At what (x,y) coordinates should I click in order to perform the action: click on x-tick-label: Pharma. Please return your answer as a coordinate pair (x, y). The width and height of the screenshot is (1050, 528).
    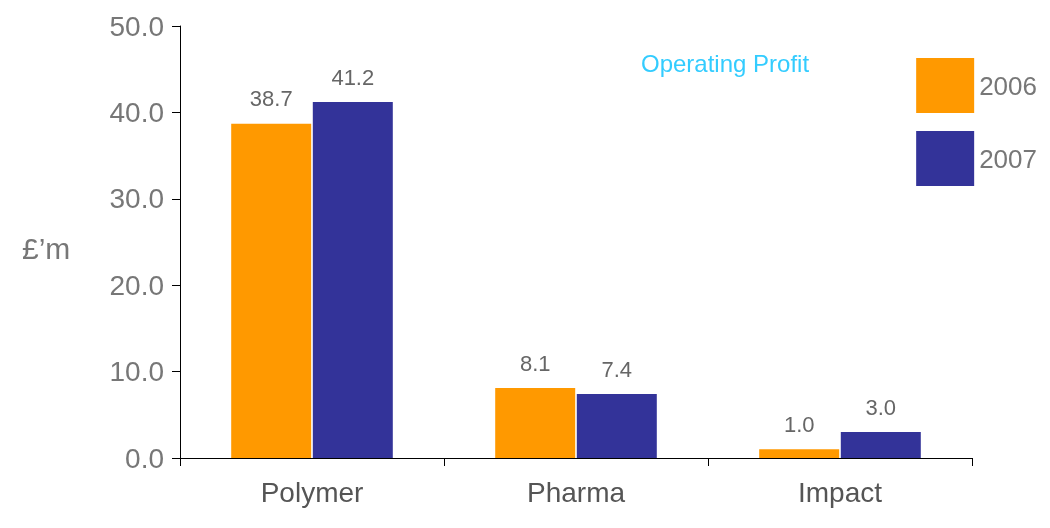
    Looking at the image, I should click on (576, 492).